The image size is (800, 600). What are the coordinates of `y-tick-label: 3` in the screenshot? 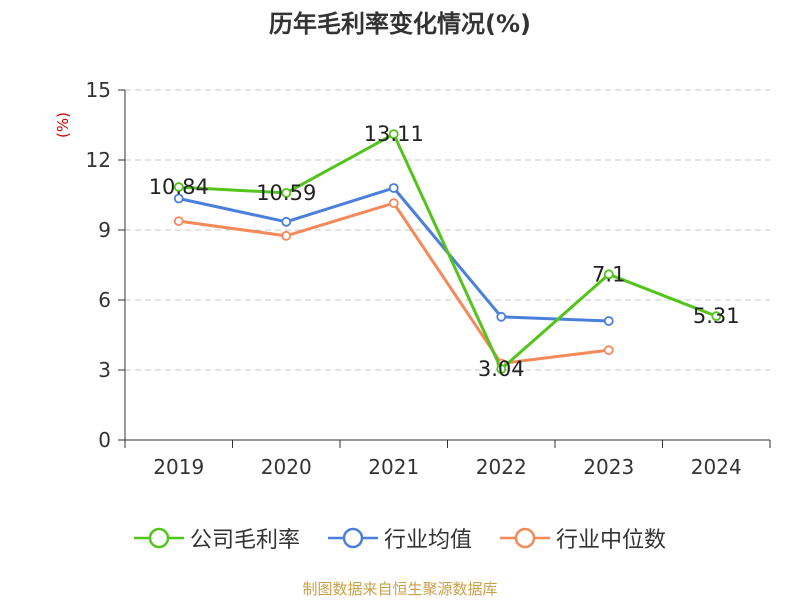 It's located at (104, 370).